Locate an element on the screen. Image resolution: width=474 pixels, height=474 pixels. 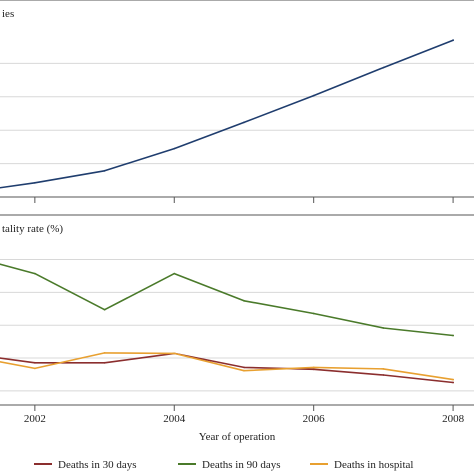
legend-label: Deaths in hospital is located at coordinates (373, 465).